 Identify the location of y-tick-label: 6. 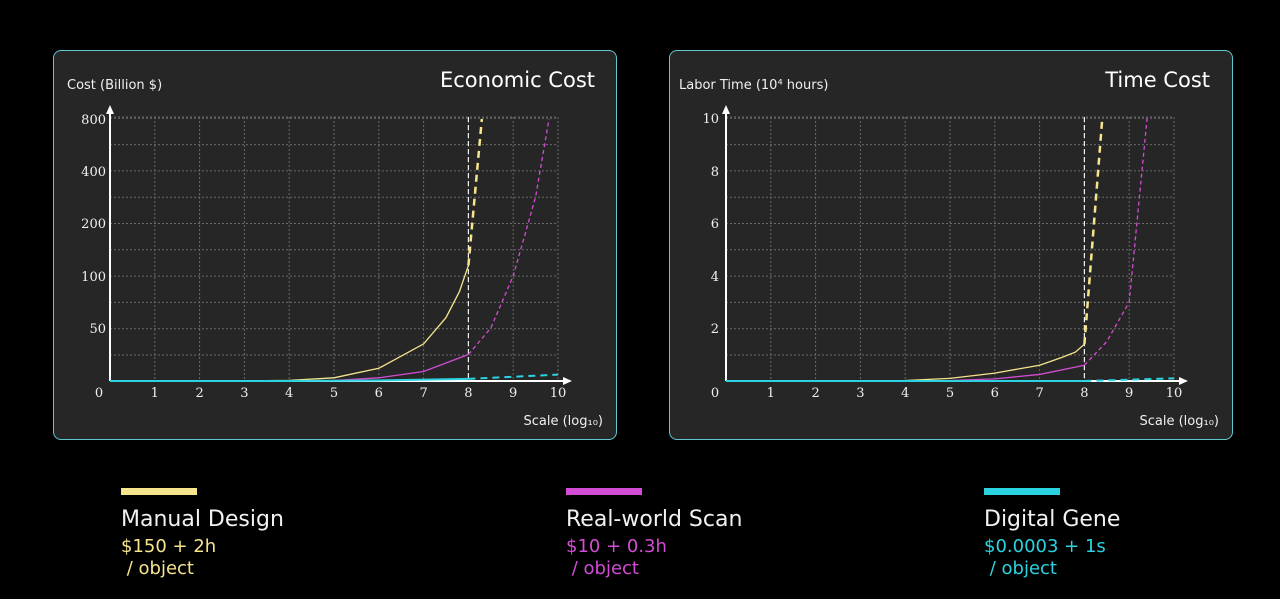
(715, 224).